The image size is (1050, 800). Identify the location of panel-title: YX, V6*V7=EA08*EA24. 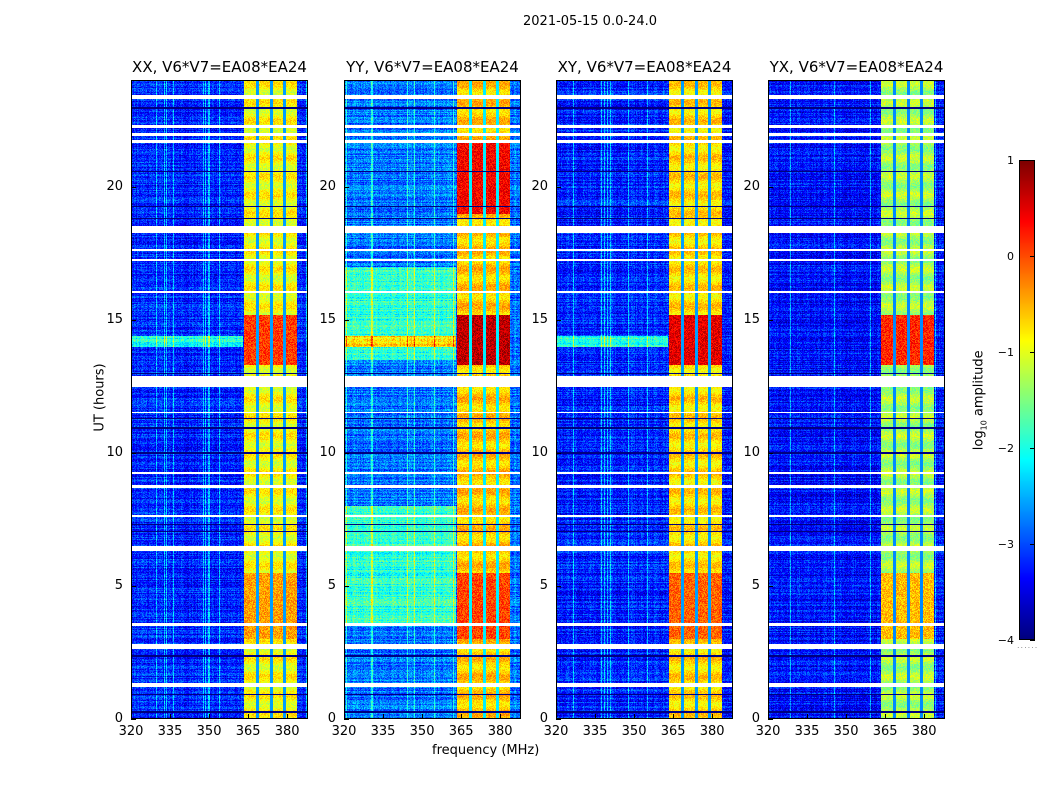
(856, 67).